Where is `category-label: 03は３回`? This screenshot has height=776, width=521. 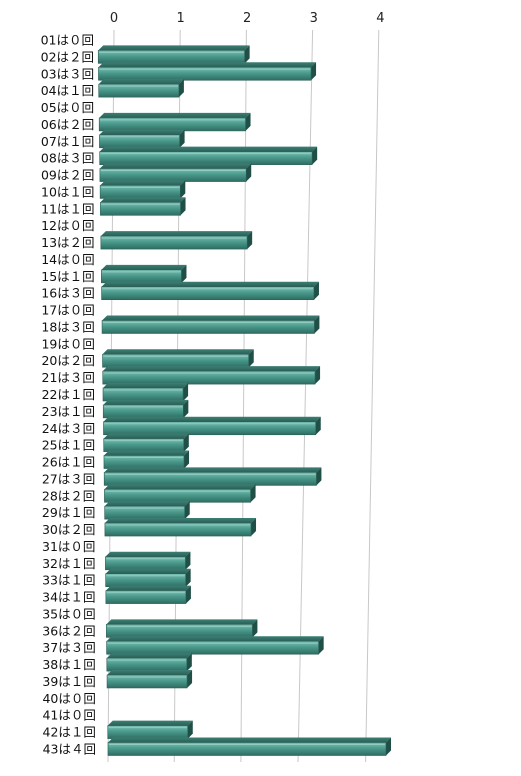 category-label: 03は３回 is located at coordinates (67, 73).